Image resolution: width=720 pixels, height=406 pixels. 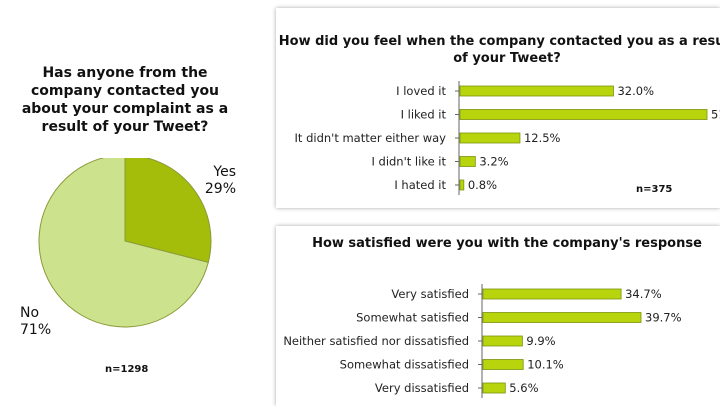 I want to click on feeling-value-label: 3.2%, so click(x=493, y=162).